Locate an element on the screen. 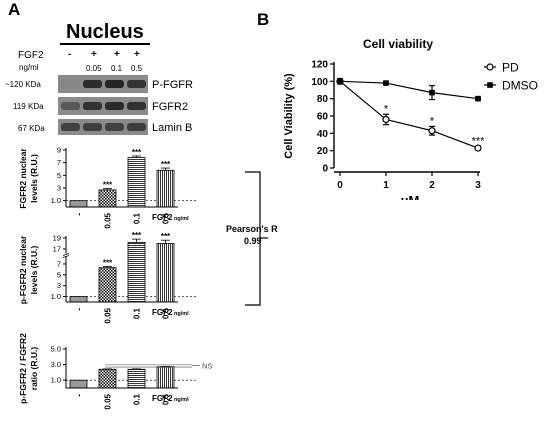  panel-a-letter: A is located at coordinates (14, 9).